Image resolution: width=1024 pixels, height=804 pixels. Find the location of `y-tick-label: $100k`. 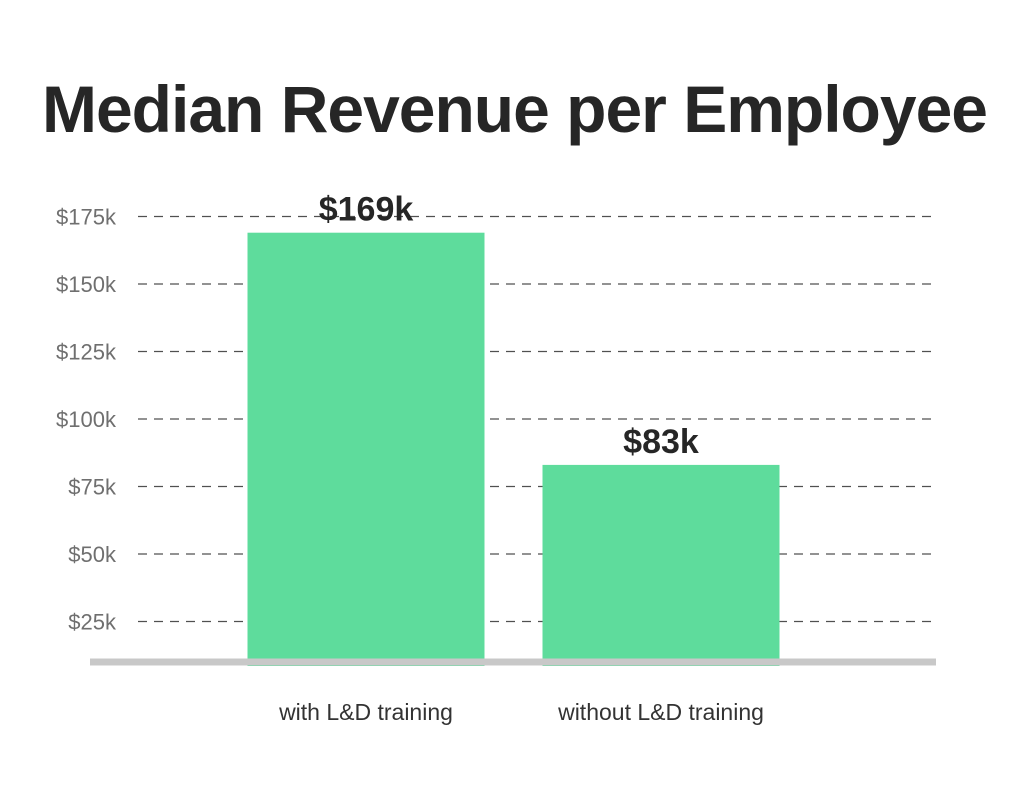

y-tick-label: $100k is located at coordinates (86, 419).